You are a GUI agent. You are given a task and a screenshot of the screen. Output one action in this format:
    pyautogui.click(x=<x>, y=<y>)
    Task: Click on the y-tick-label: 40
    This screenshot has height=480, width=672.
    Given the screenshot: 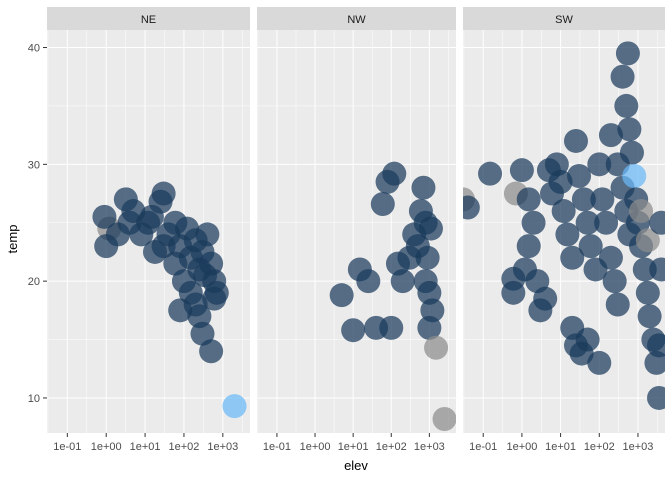 What is the action you would take?
    pyautogui.click(x=34, y=49)
    